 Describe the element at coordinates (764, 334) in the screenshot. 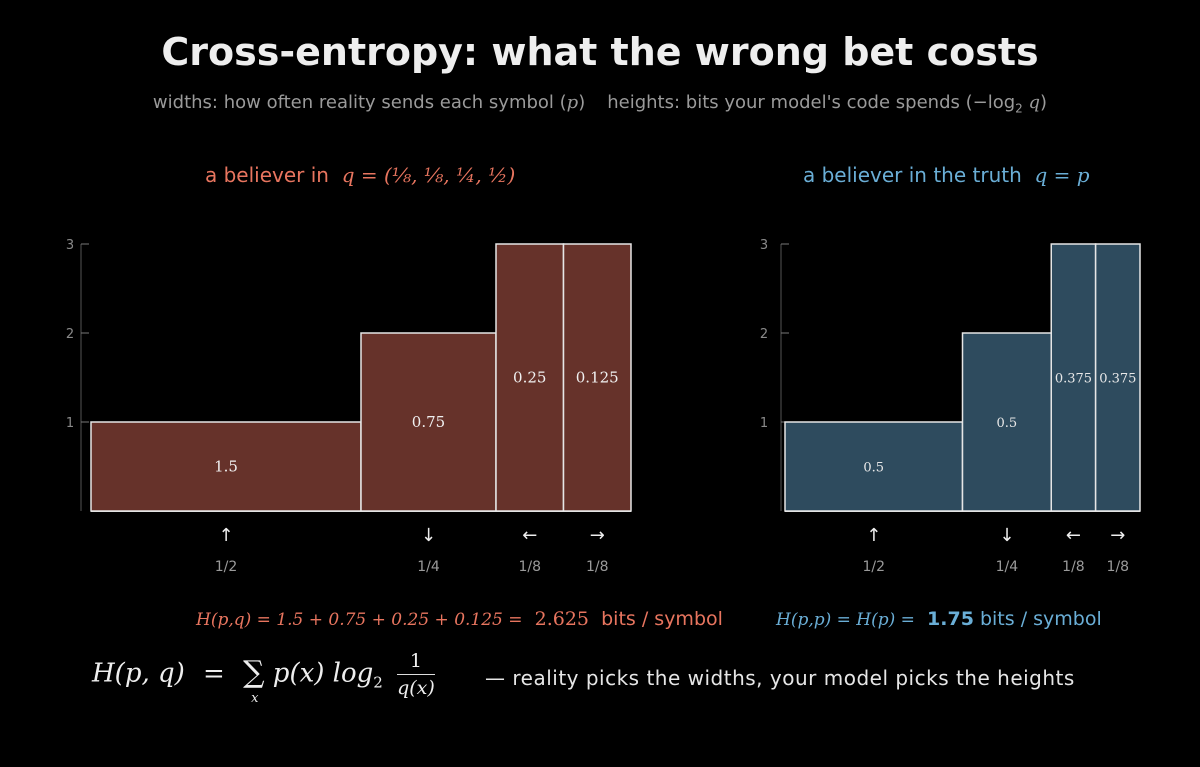

I see `right-y-tick-label: 2` at that location.